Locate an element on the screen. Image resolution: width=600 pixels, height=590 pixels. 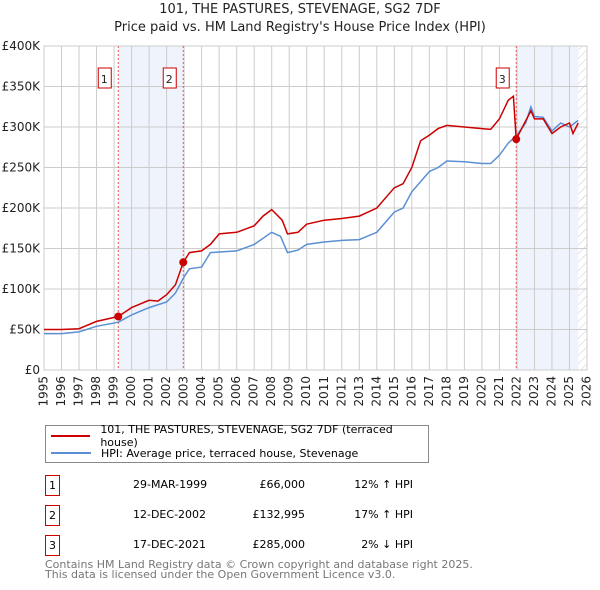
x-tick-label: 2025 is located at coordinates (569, 391).